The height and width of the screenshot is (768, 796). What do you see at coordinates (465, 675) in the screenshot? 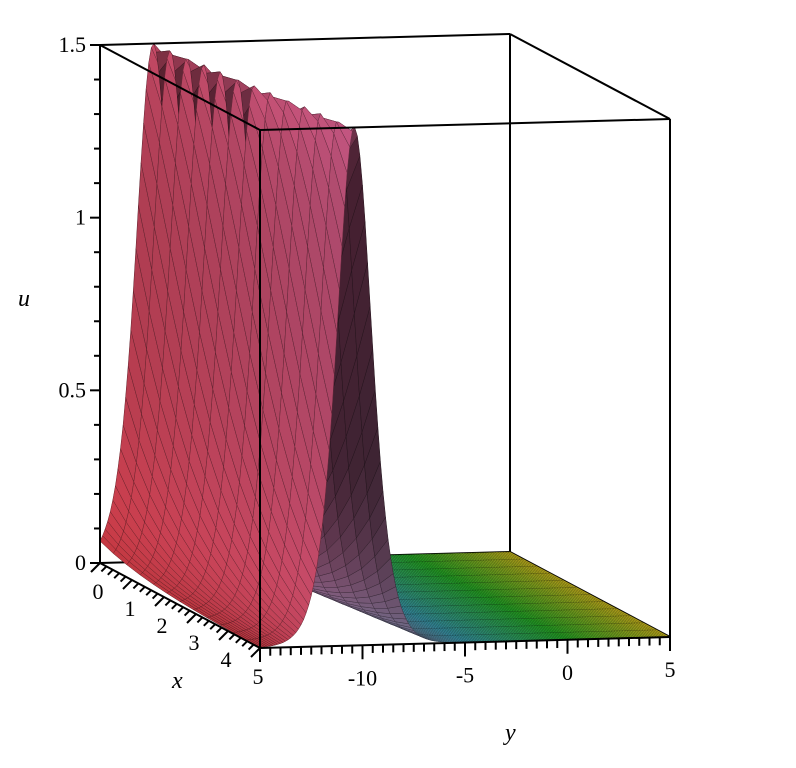
I see `y-tick-label: -5` at bounding box center [465, 675].